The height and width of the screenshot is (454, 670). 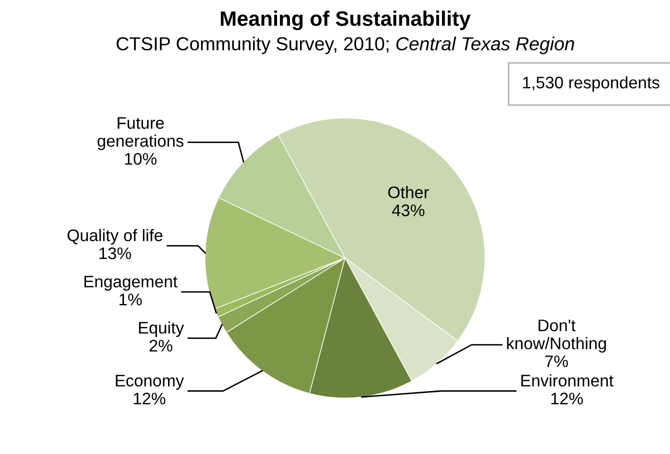 What do you see at coordinates (161, 346) in the screenshot?
I see `data-label: 2%` at bounding box center [161, 346].